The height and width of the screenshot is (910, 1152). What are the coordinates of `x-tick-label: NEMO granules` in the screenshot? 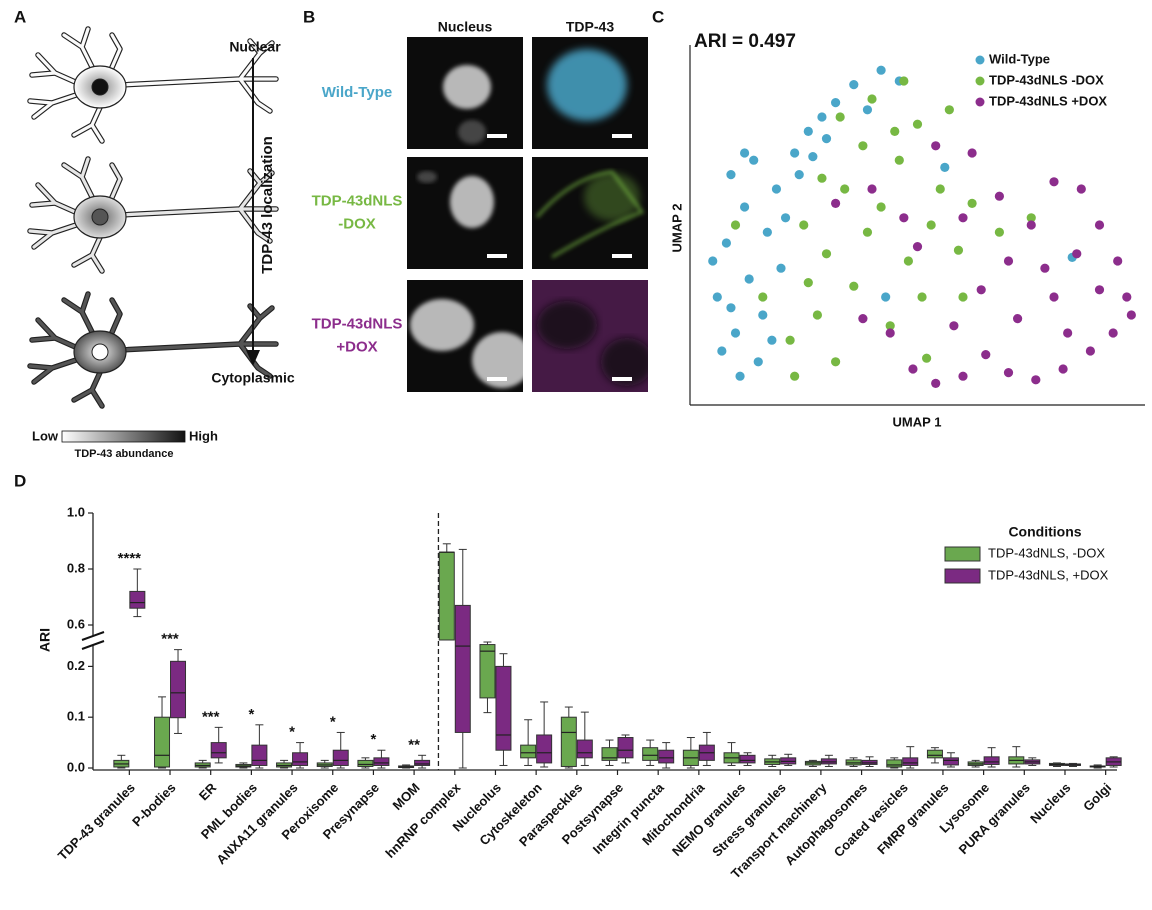 It's located at (708, 819).